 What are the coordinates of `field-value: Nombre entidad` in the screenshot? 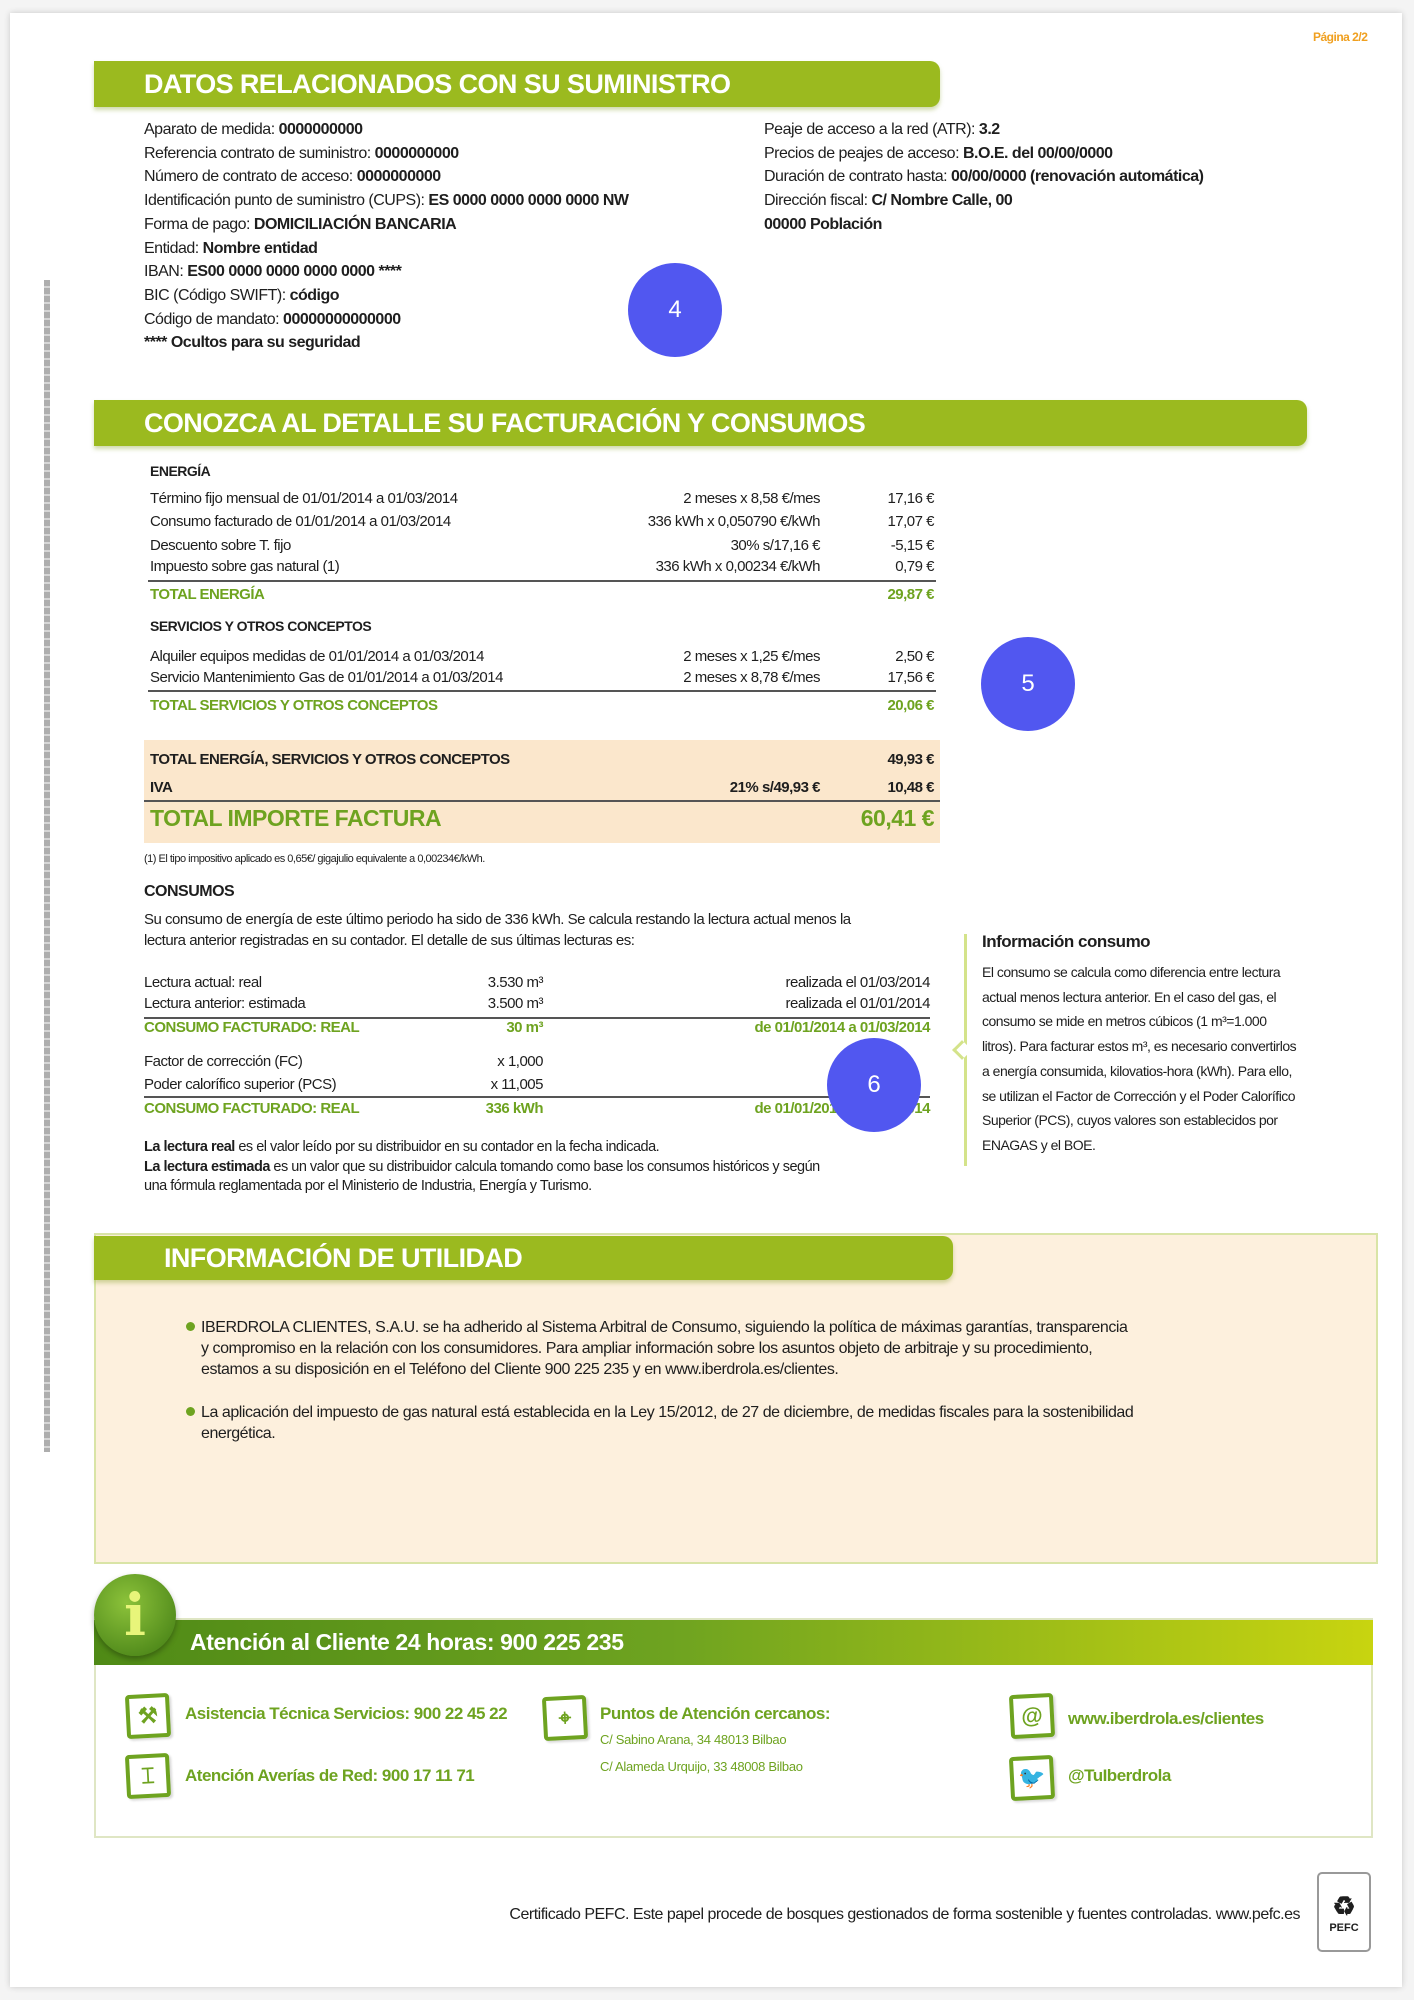 It's located at (260, 248).